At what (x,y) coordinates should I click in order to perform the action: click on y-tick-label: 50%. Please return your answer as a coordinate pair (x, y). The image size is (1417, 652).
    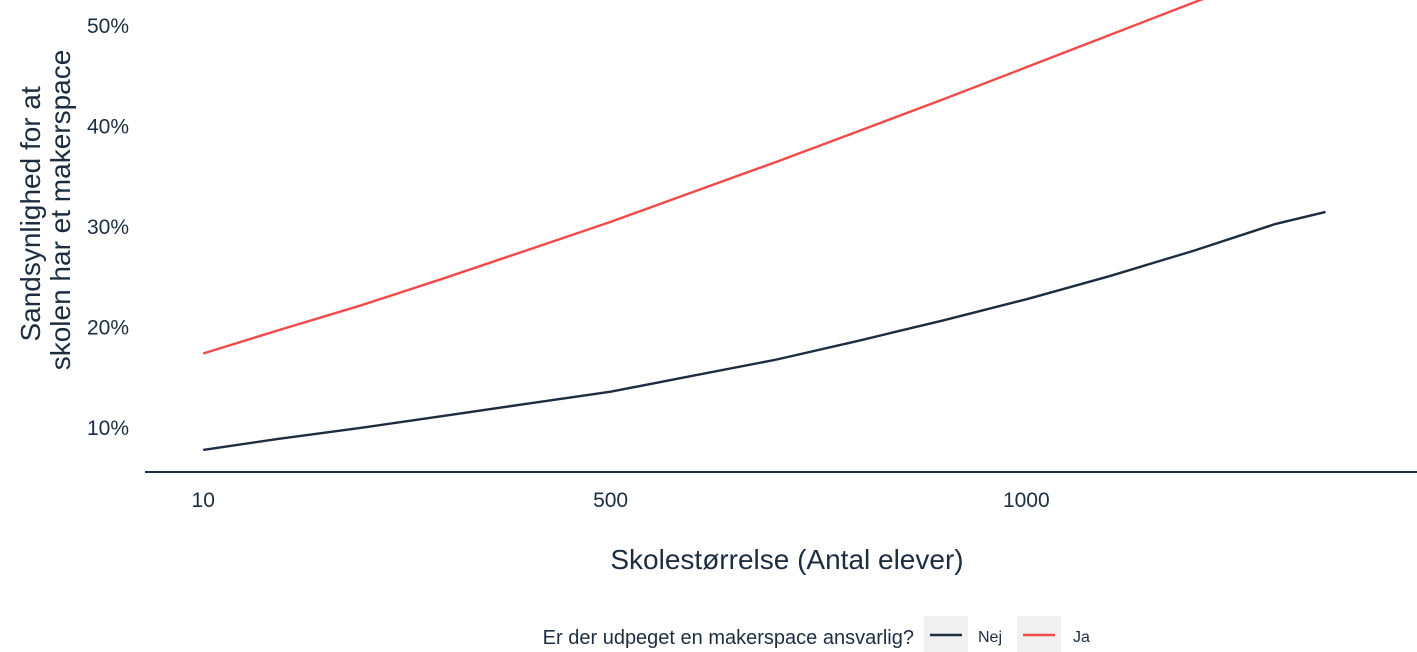
    Looking at the image, I should click on (108, 26).